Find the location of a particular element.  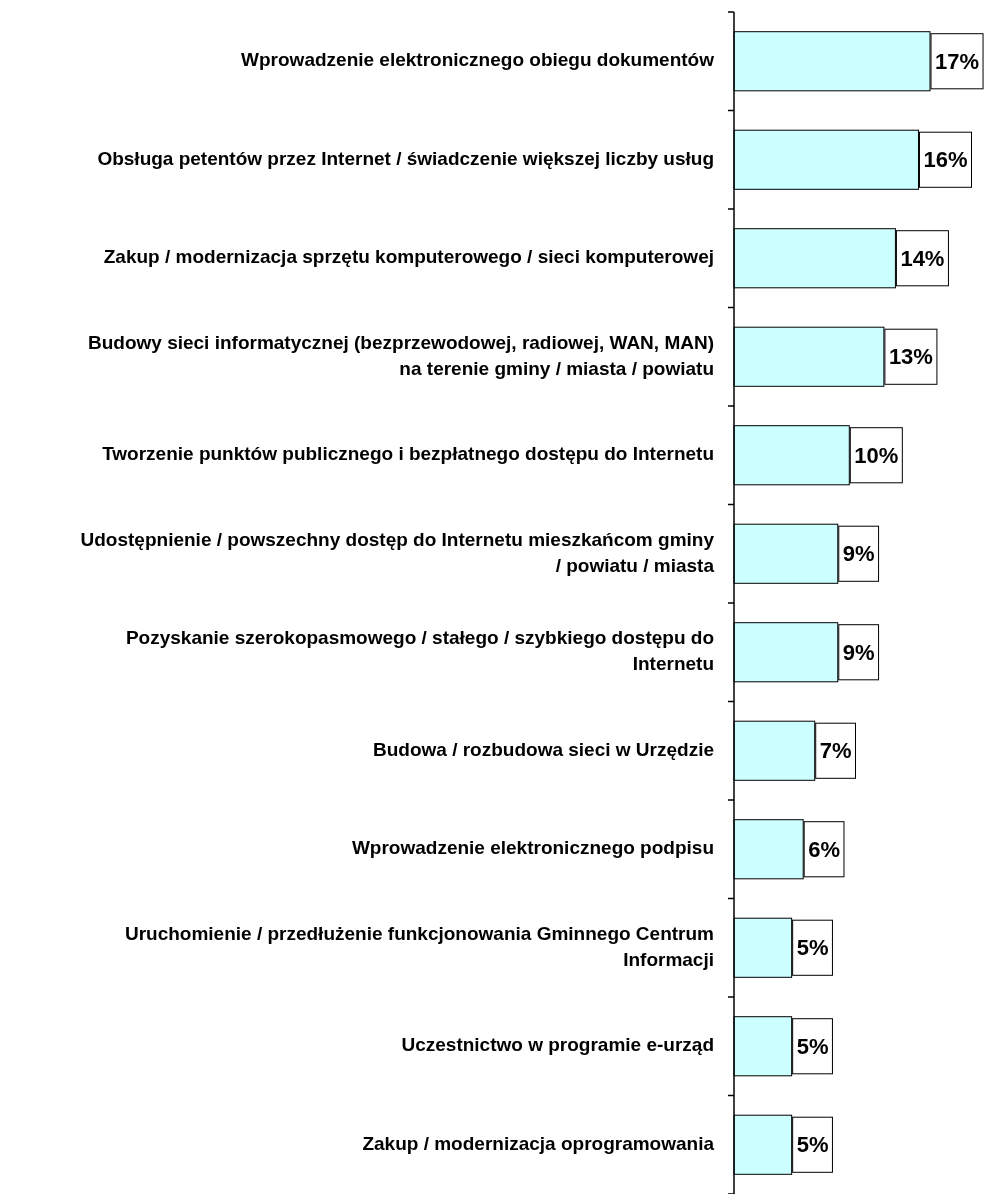

y-tick-label: Zakup / modernizacja oprogramowania is located at coordinates (538, 1143).